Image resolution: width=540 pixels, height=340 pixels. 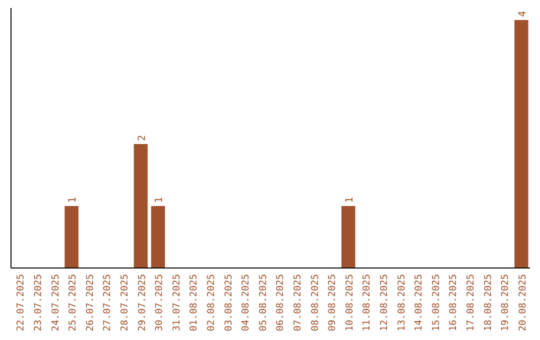 What do you see at coordinates (90, 303) in the screenshot?
I see `x-tick-label: 26.07.2025` at bounding box center [90, 303].